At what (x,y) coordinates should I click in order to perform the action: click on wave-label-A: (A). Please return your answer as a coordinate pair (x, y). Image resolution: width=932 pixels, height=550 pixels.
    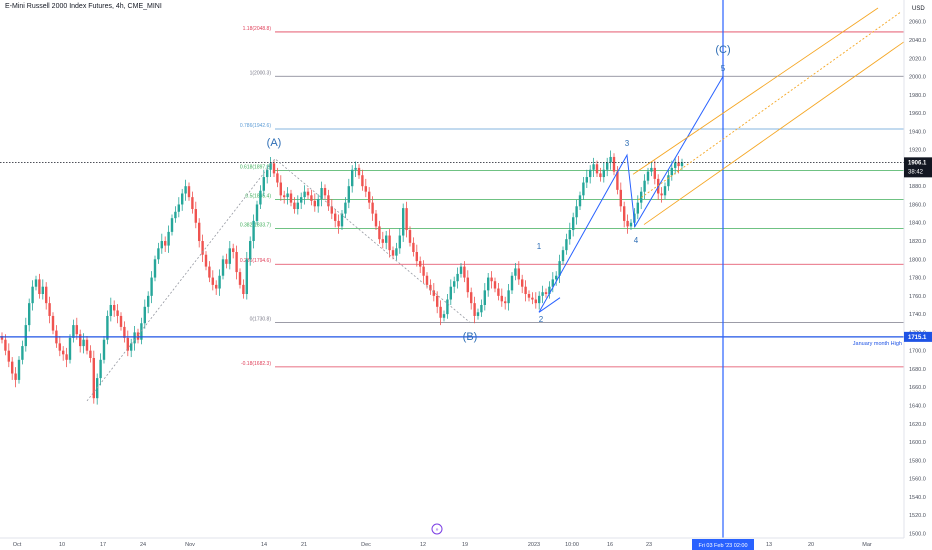
    Looking at the image, I should click on (274, 143).